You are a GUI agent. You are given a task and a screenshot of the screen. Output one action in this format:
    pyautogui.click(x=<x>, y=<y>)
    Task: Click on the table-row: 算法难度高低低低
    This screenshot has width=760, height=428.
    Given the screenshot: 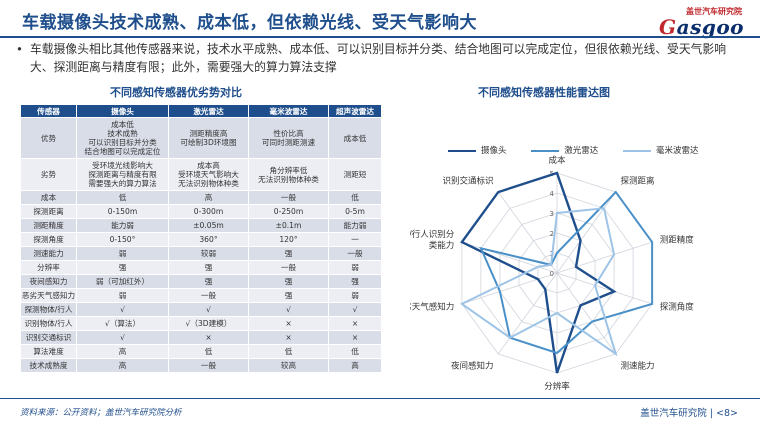 What is the action you would take?
    pyautogui.click(x=201, y=351)
    